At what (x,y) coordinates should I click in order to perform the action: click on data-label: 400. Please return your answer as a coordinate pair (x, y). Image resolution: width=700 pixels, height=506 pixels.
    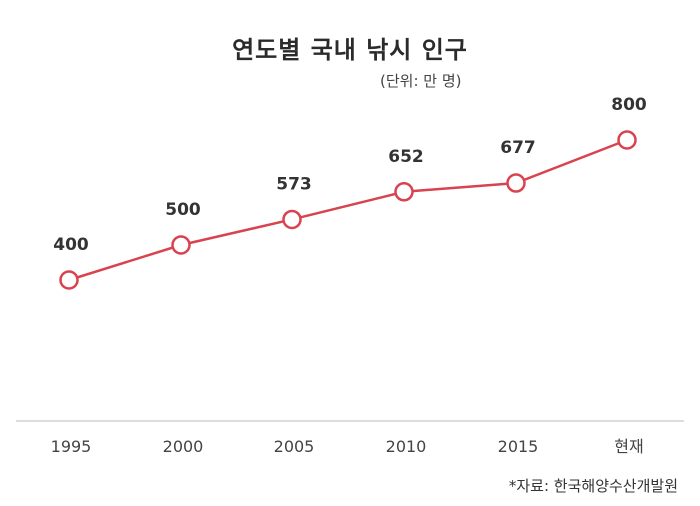
    Looking at the image, I should click on (71, 245).